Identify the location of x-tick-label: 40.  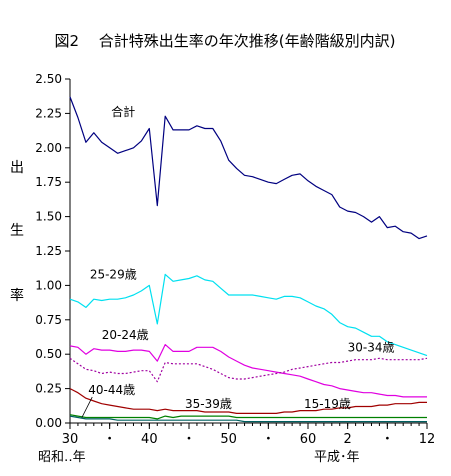
(149, 439).